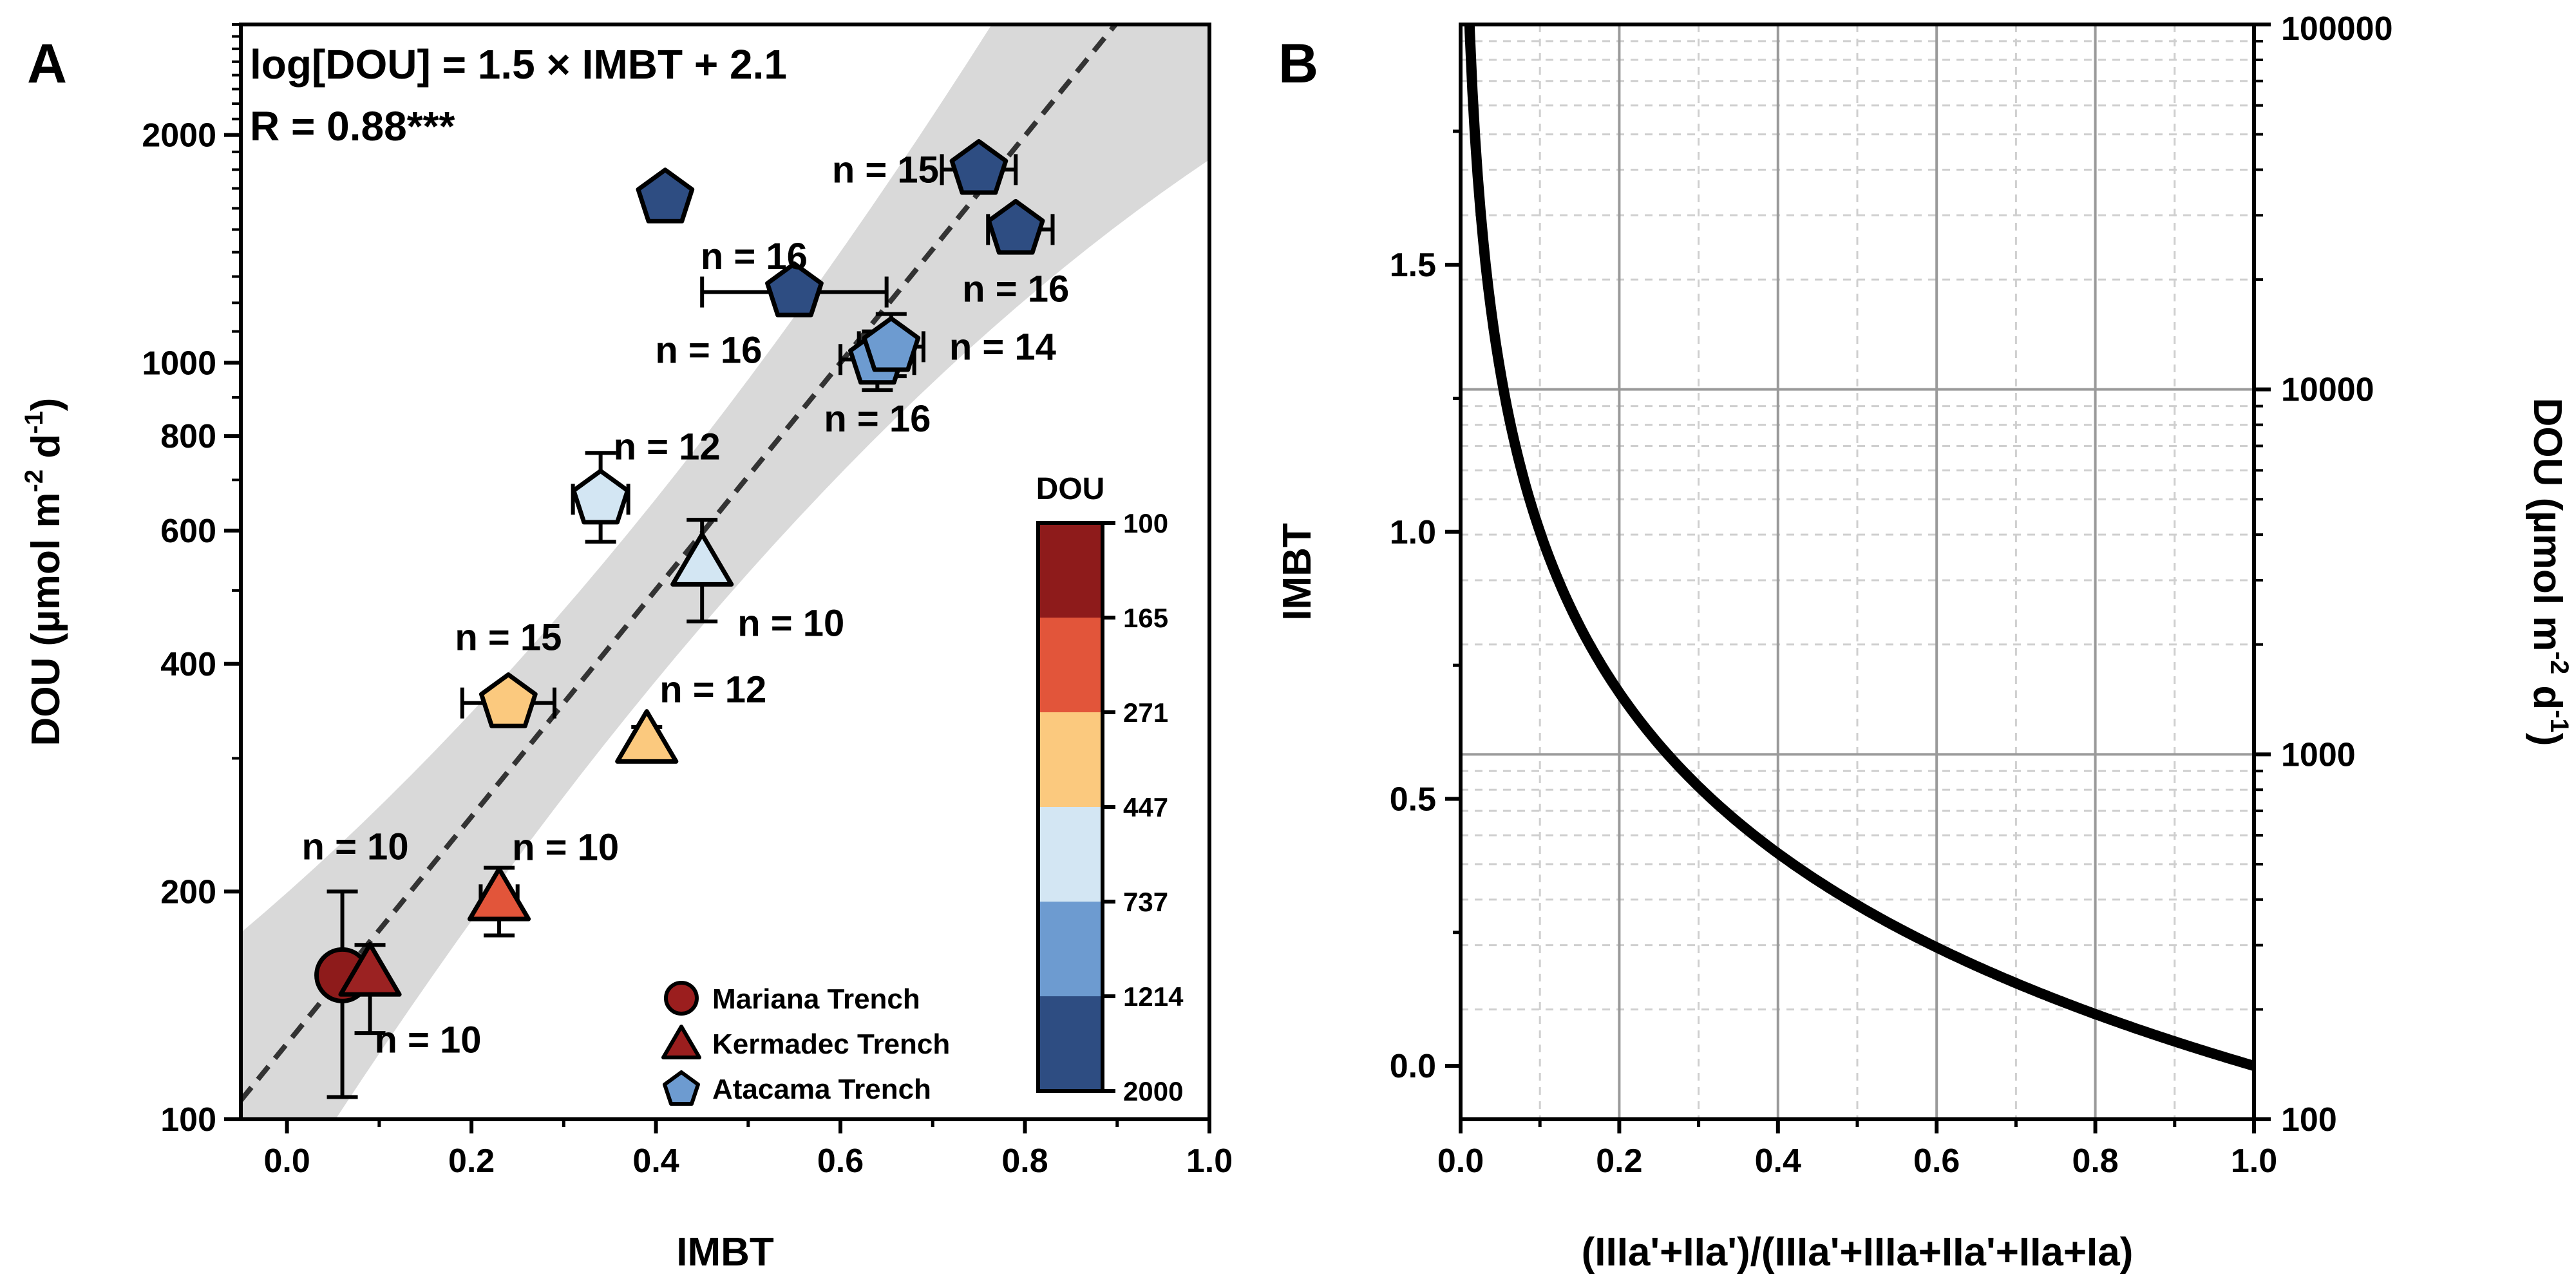  I want to click on y-tick-label-b: 0.5, so click(1413, 799).